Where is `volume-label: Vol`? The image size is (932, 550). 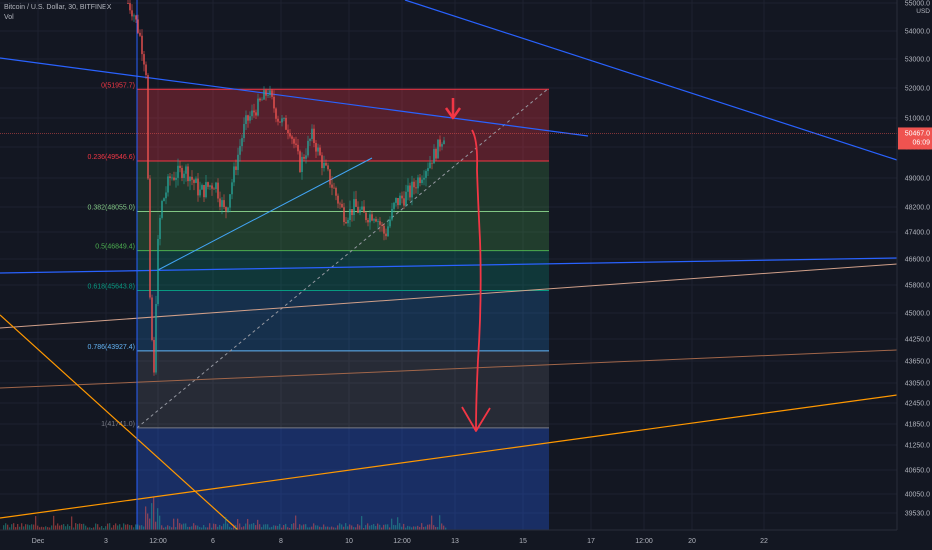
volume-label: Vol is located at coordinates (9, 17).